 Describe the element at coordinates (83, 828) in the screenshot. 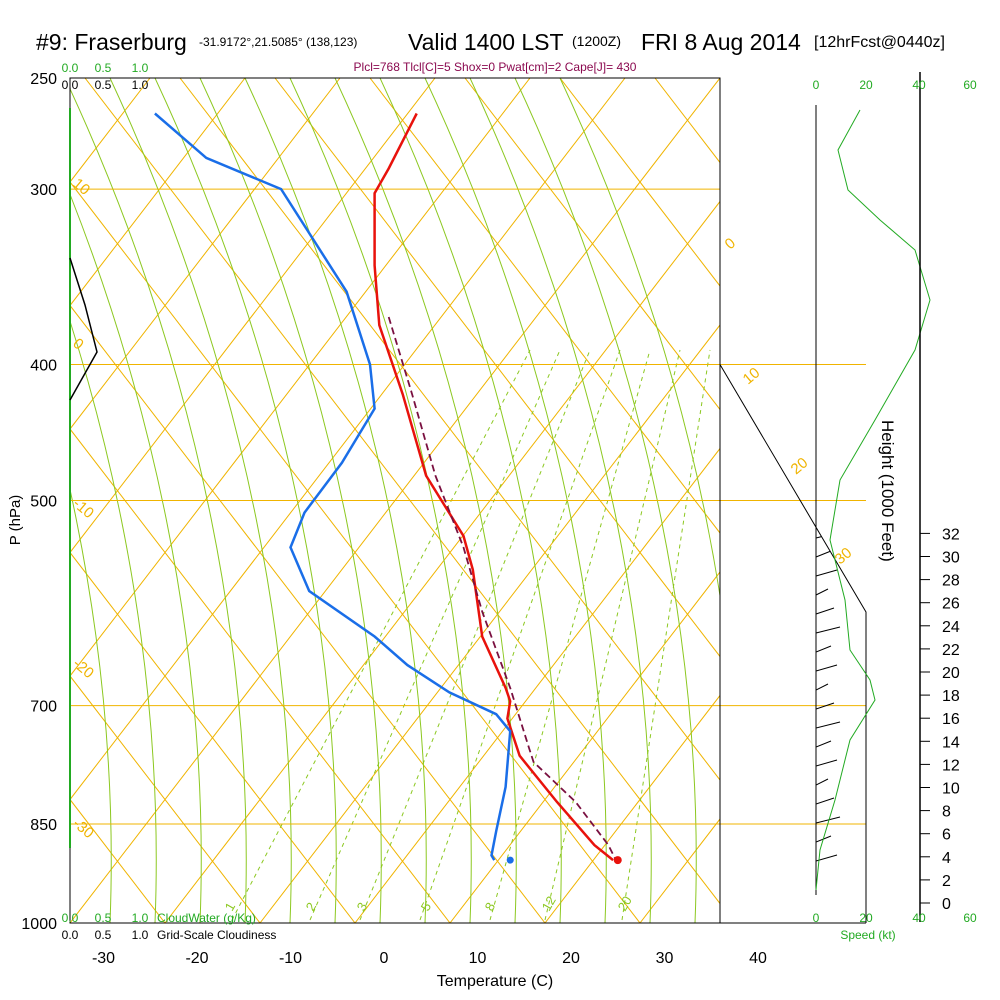

I see `isotherm-label: -30` at that location.